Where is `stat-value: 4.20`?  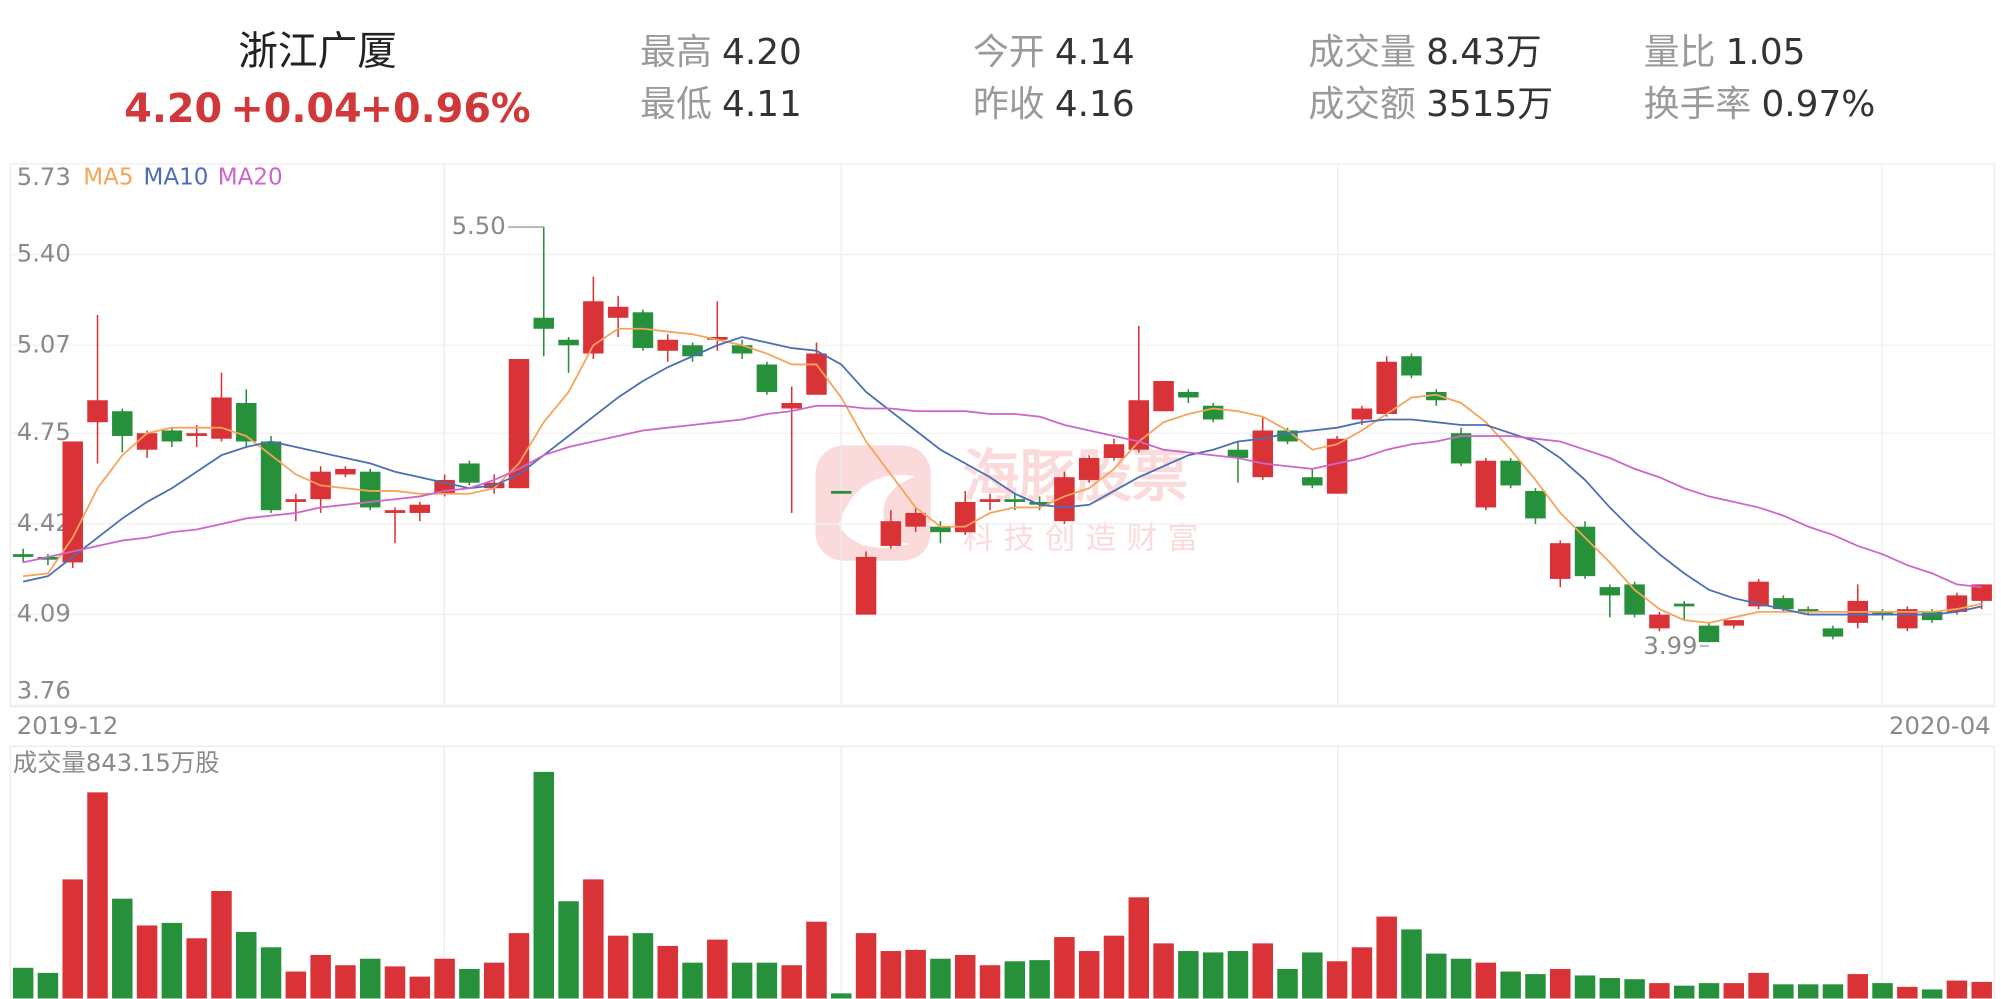 stat-value: 4.20 is located at coordinates (762, 52).